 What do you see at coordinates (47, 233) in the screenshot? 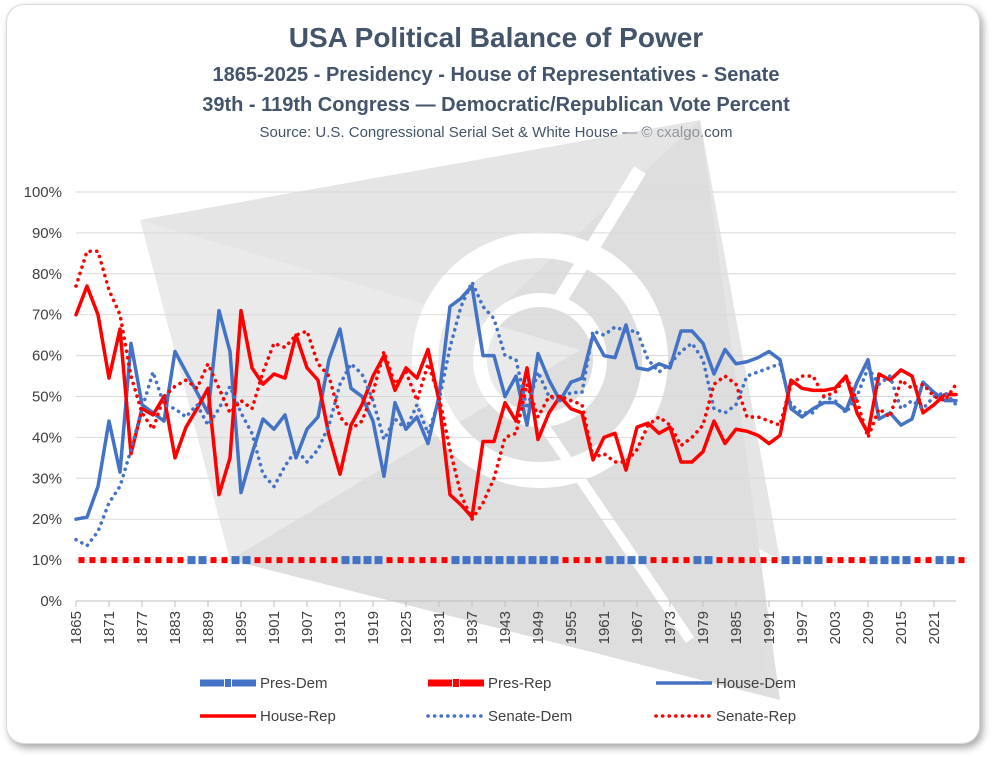
I see `y-tick-label: 90%` at bounding box center [47, 233].